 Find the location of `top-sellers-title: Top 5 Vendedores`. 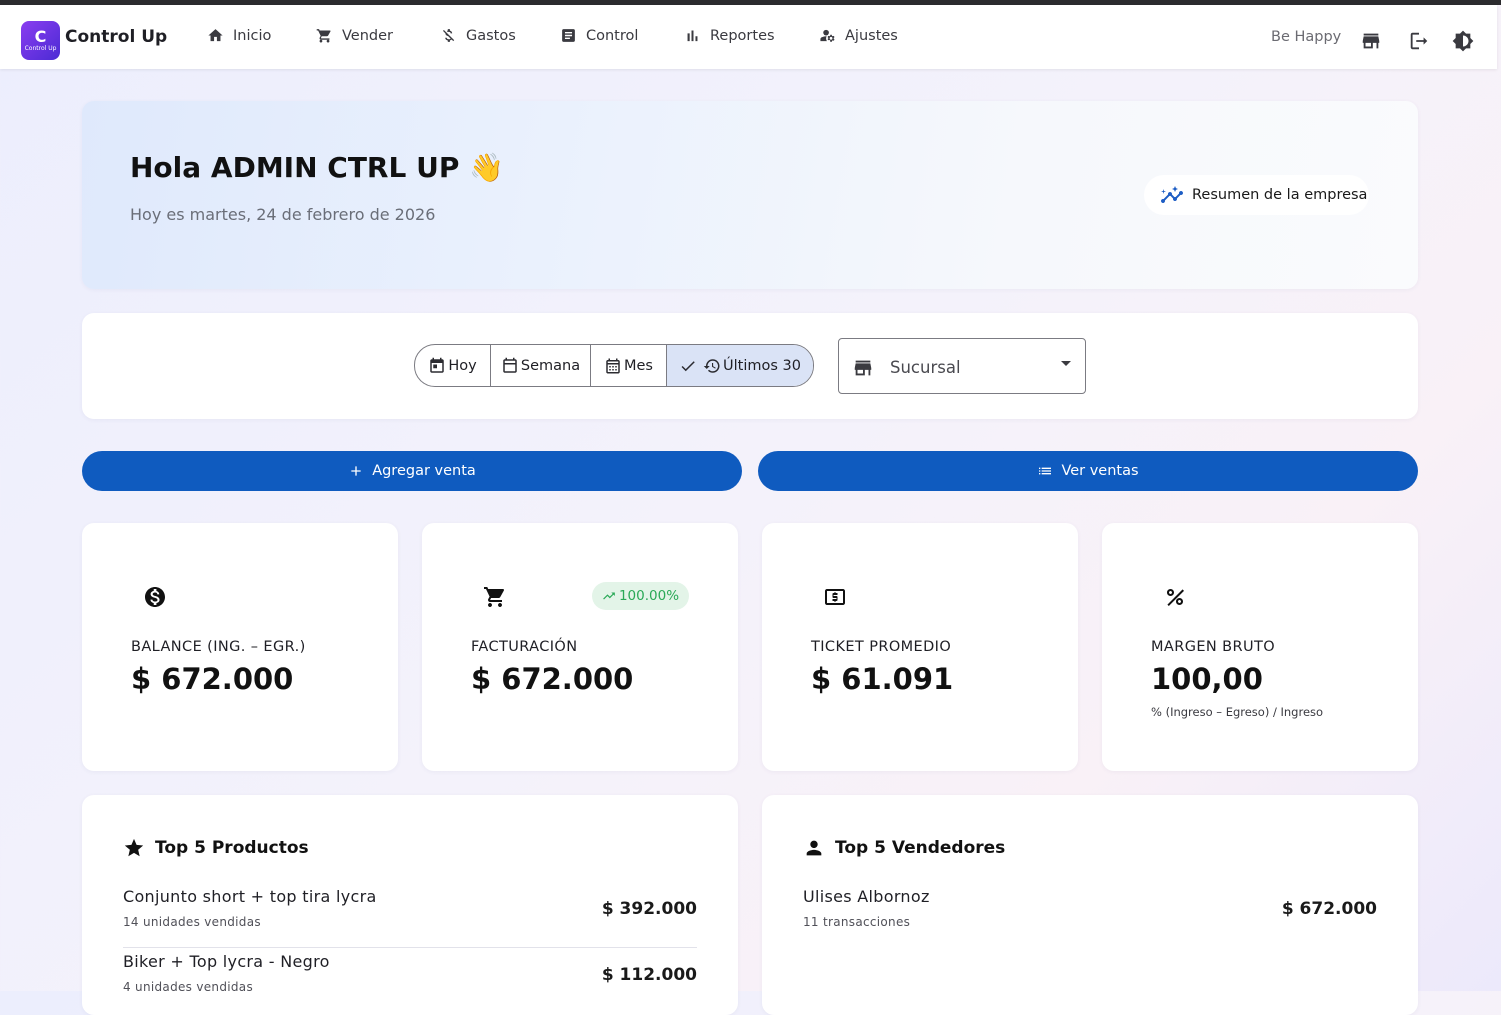

top-sellers-title: Top 5 Vendedores is located at coordinates (904, 848).